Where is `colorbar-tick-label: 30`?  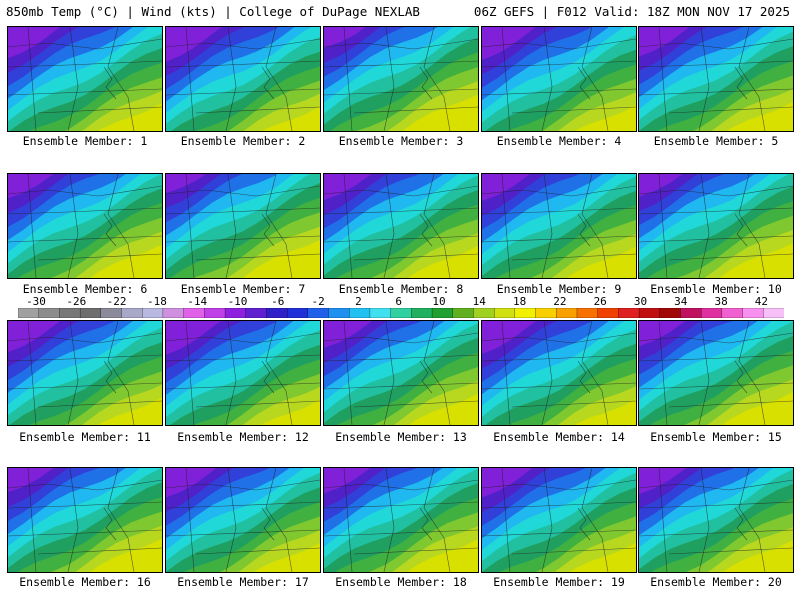 colorbar-tick-label: 30 is located at coordinates (640, 301).